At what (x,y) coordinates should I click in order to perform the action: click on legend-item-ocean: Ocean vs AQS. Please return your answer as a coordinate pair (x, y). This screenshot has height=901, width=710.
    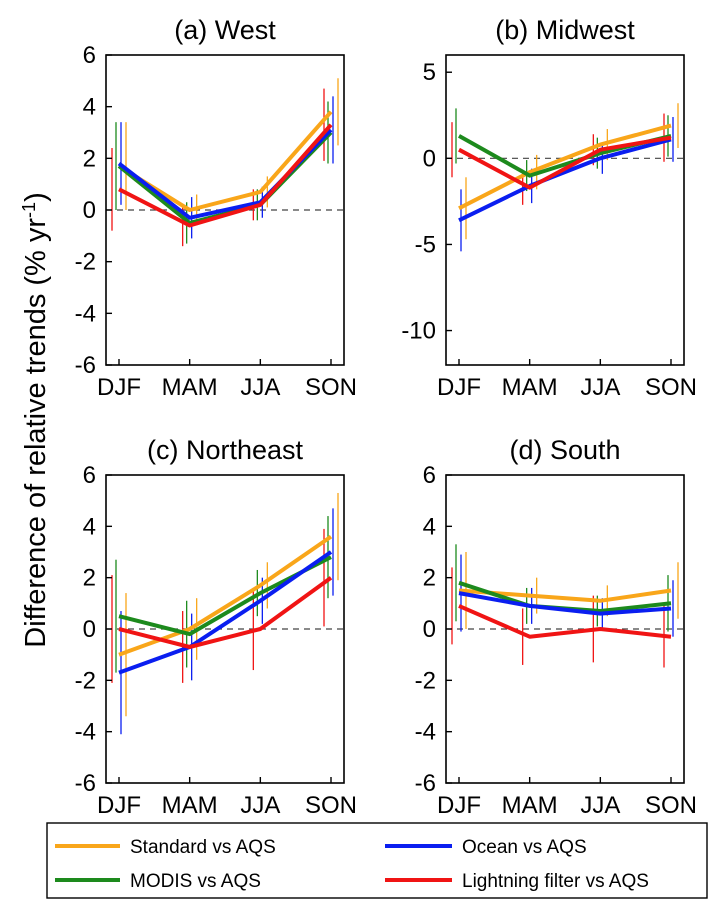
    Looking at the image, I should click on (486, 847).